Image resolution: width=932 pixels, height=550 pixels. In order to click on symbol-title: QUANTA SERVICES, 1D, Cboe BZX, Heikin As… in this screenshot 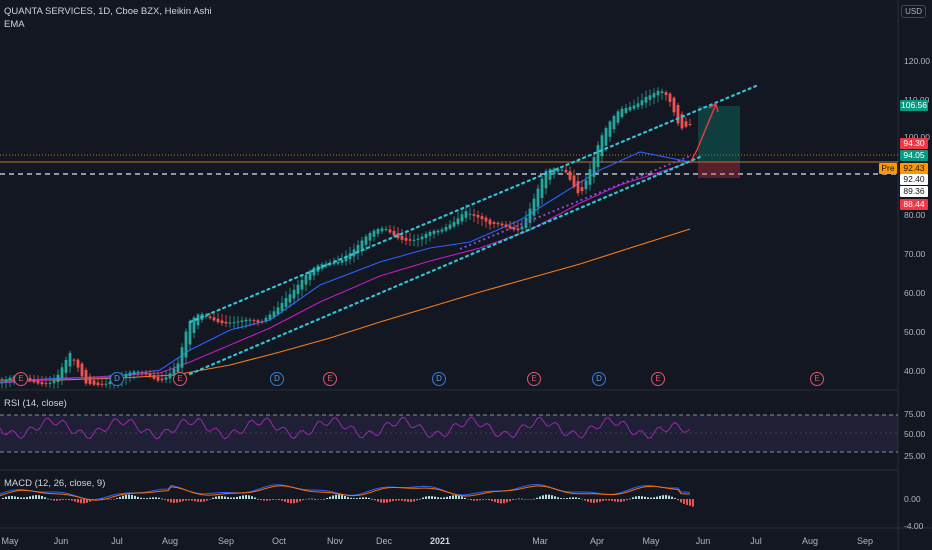, I will do `click(108, 11)`.